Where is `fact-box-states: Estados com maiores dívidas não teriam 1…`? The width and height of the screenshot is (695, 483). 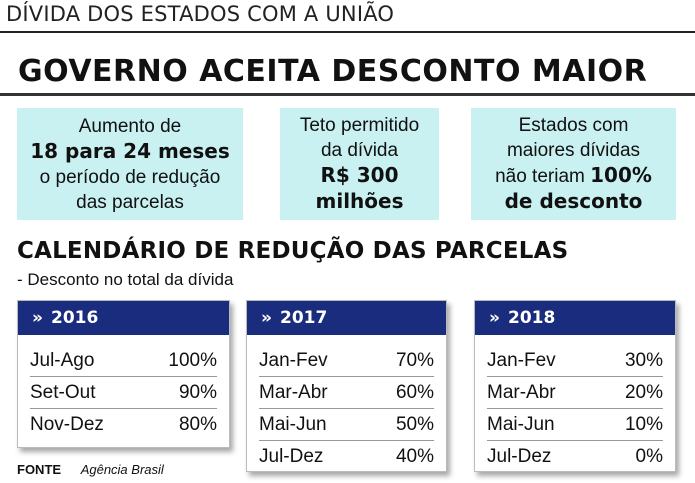
fact-box-states: Estados com maiores dívidas não teriam 1… is located at coordinates (573, 164).